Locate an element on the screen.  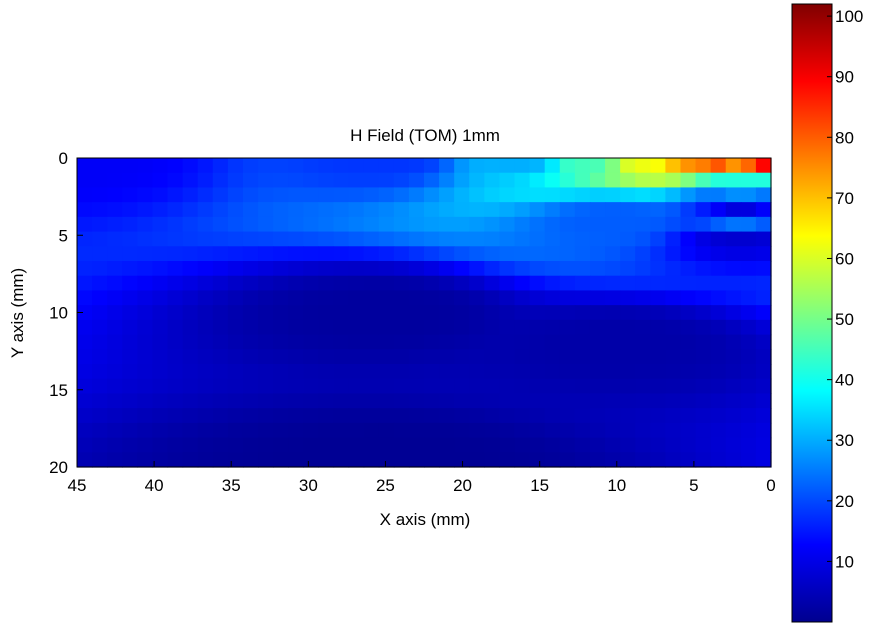
x-tick-label: 25 is located at coordinates (385, 485).